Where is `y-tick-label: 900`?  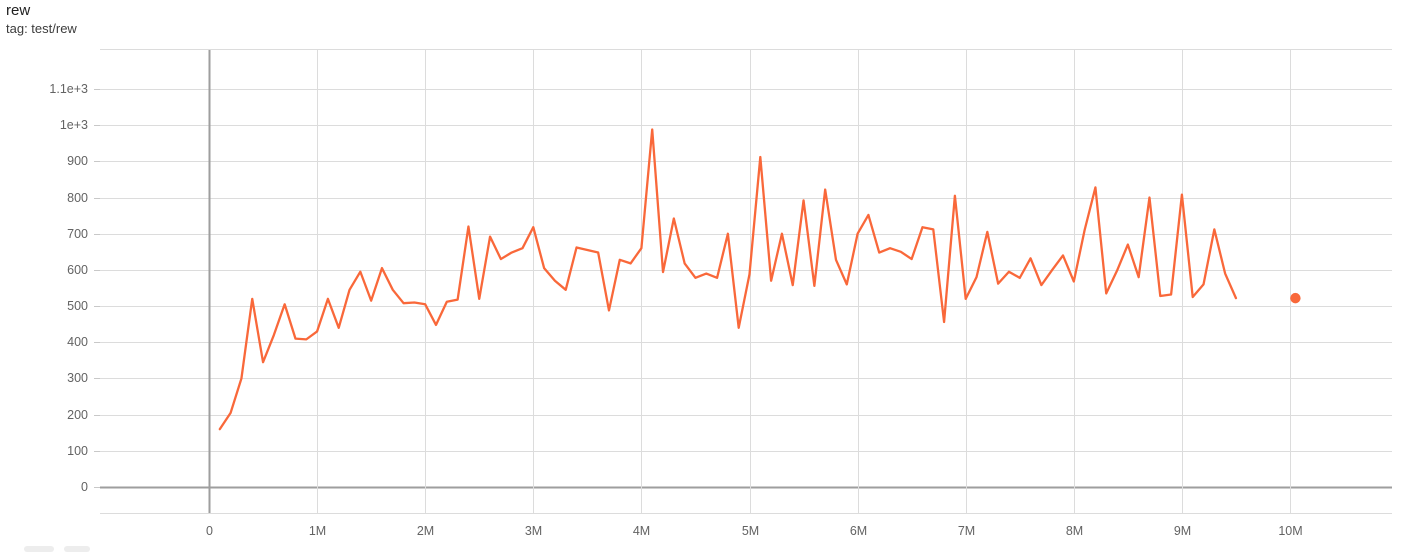
y-tick-label: 900 is located at coordinates (77, 161).